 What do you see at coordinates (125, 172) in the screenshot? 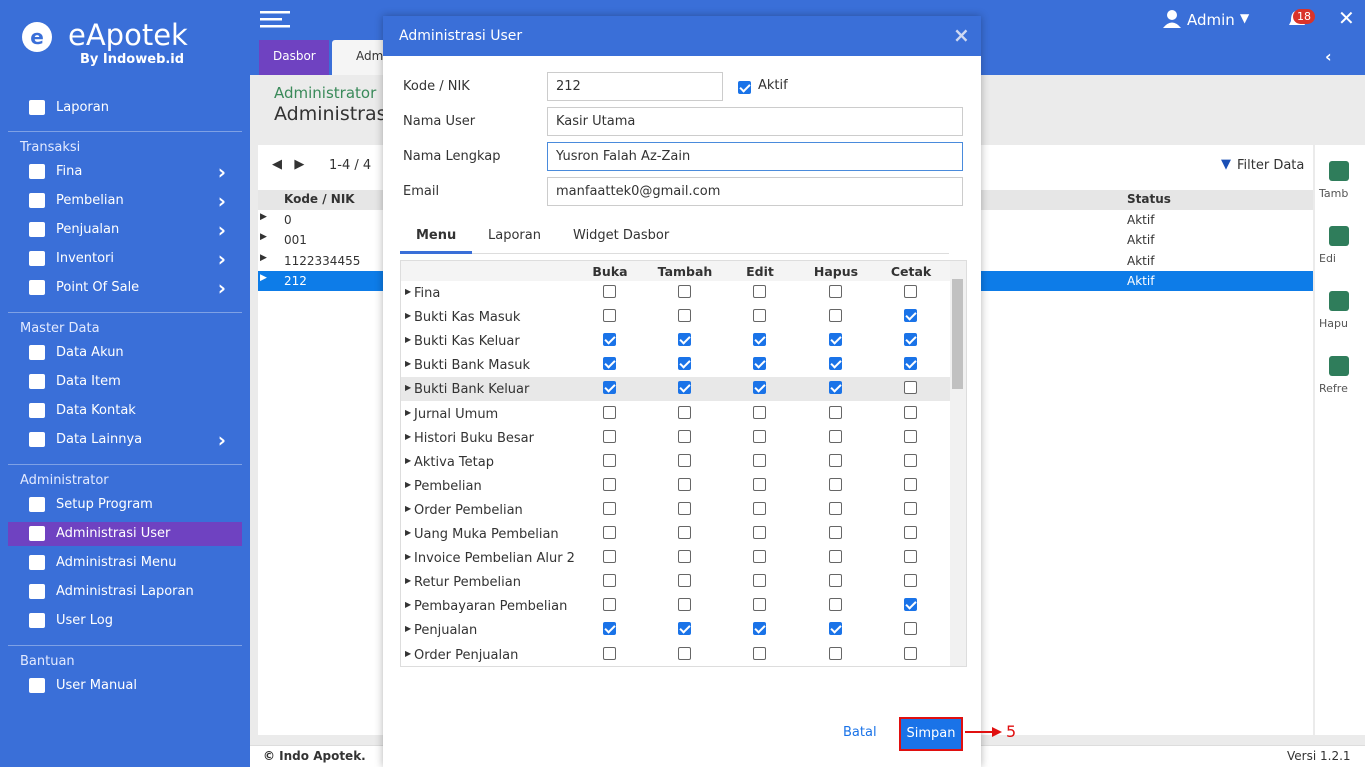
I see `nav-item: Fina ›` at bounding box center [125, 172].